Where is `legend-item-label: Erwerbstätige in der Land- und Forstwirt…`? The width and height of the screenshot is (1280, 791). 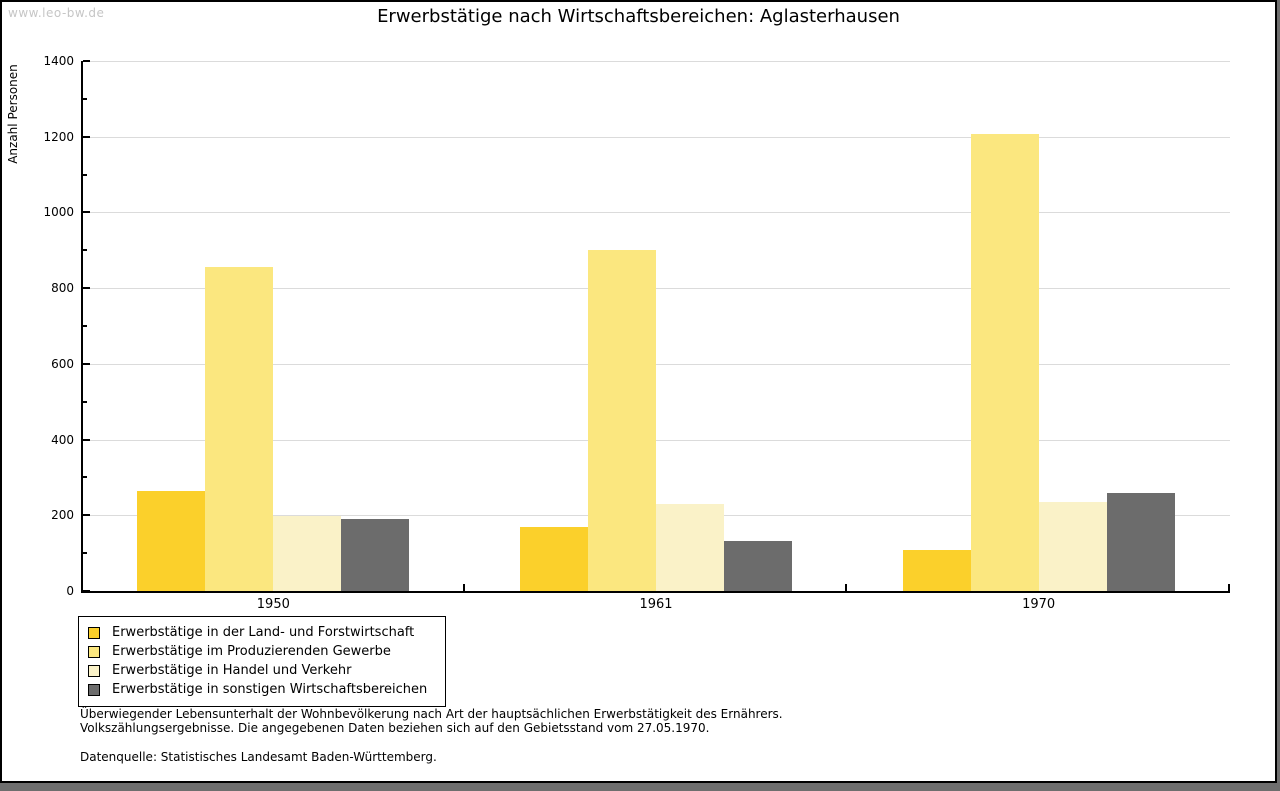
legend-item-label: Erwerbstätige in der Land- und Forstwirt… is located at coordinates (263, 632).